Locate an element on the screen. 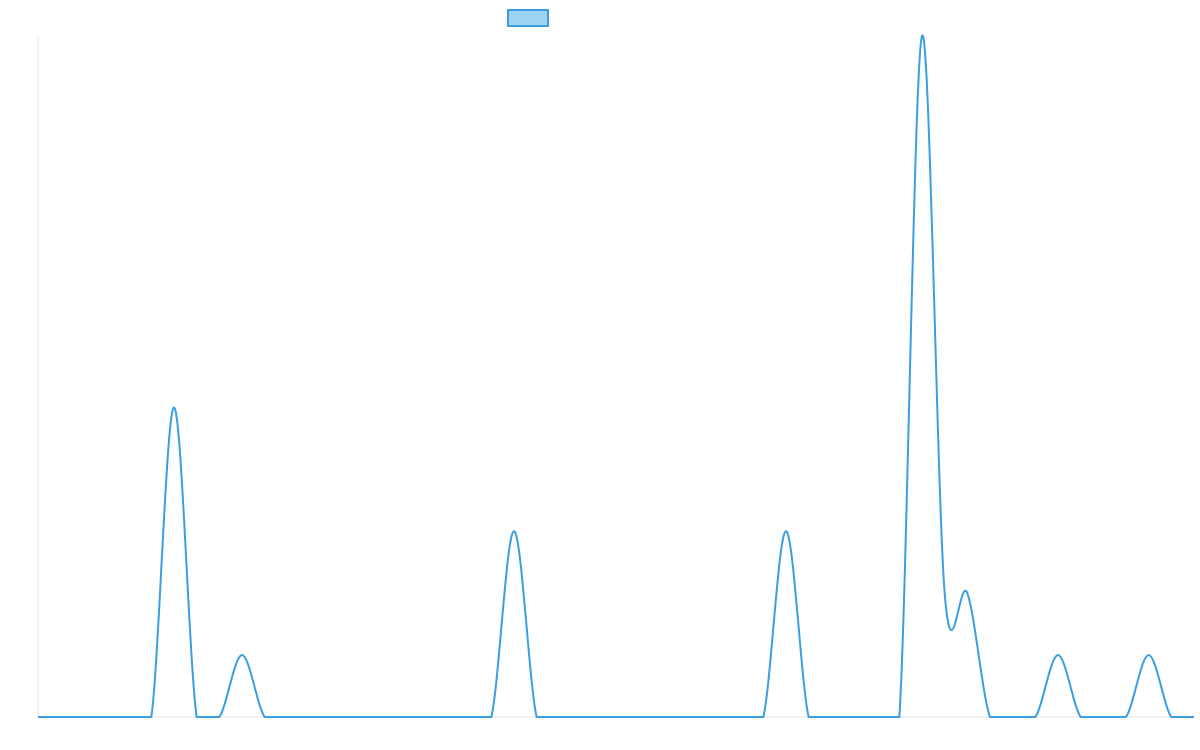 This screenshot has height=750, width=1200. legend is located at coordinates (528, 18).